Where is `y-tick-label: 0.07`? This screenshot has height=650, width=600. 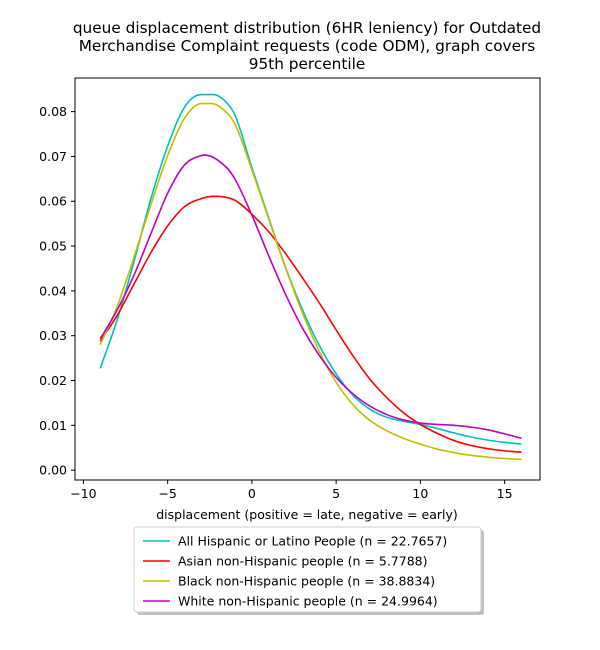 y-tick-label: 0.07 is located at coordinates (53, 156).